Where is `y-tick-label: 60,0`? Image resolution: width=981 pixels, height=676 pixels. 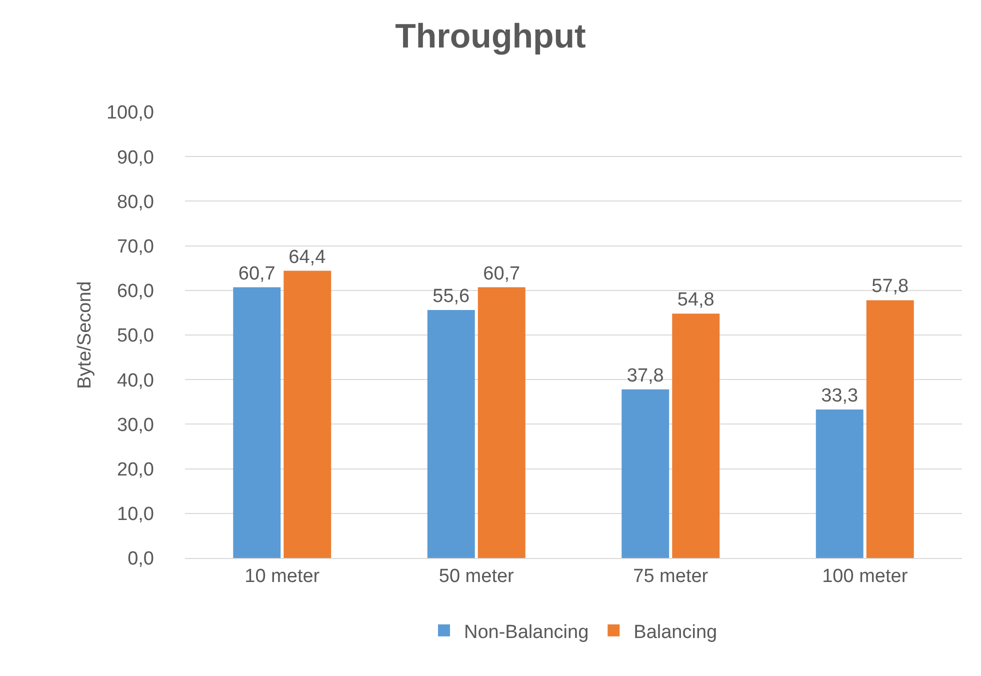
y-tick-label: 60,0 is located at coordinates (135, 291).